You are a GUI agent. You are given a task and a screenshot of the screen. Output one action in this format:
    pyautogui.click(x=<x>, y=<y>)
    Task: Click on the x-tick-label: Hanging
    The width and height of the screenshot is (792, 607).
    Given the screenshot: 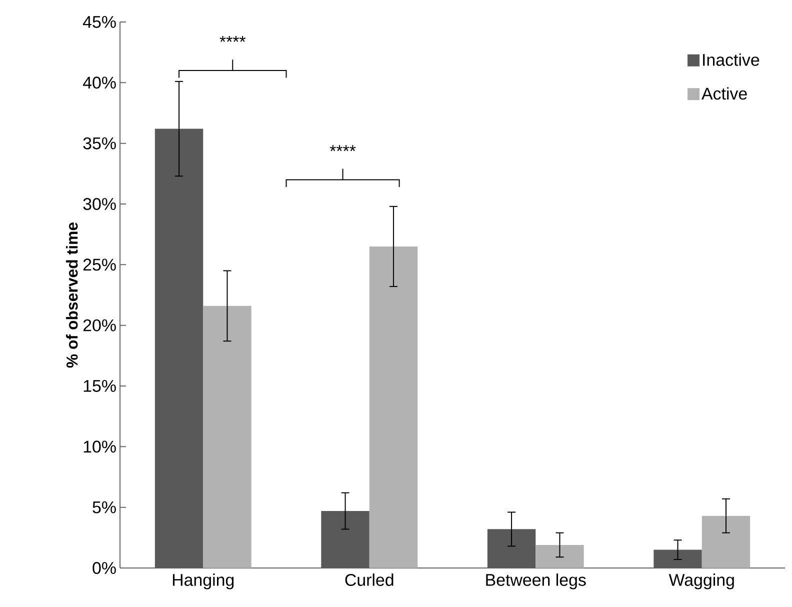 What is the action you would take?
    pyautogui.click(x=203, y=582)
    